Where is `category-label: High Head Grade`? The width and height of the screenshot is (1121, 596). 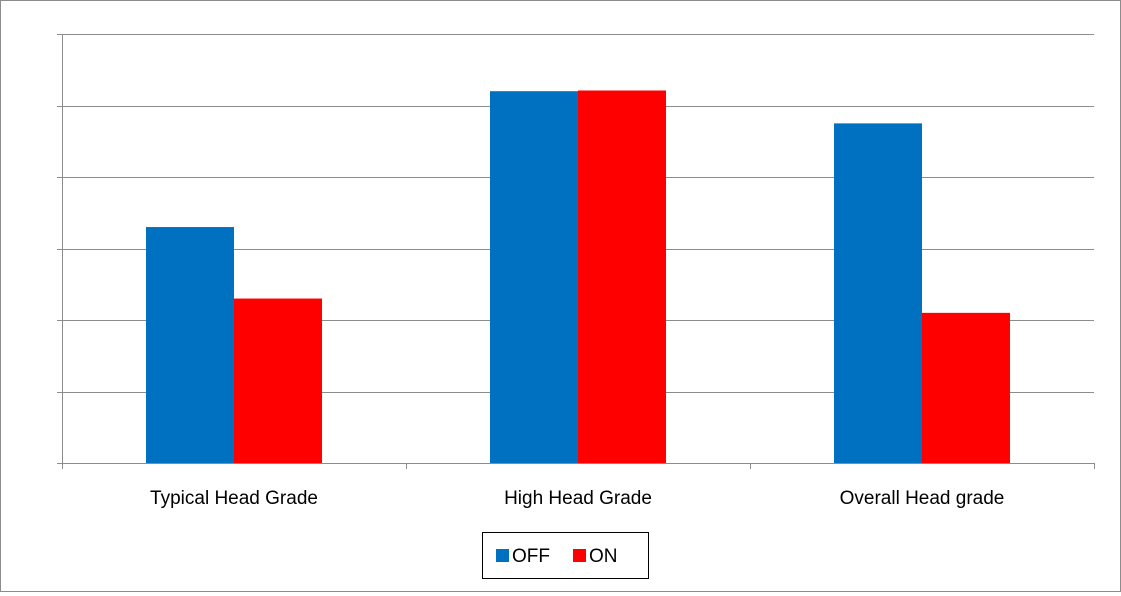 category-label: High Head Grade is located at coordinates (578, 498).